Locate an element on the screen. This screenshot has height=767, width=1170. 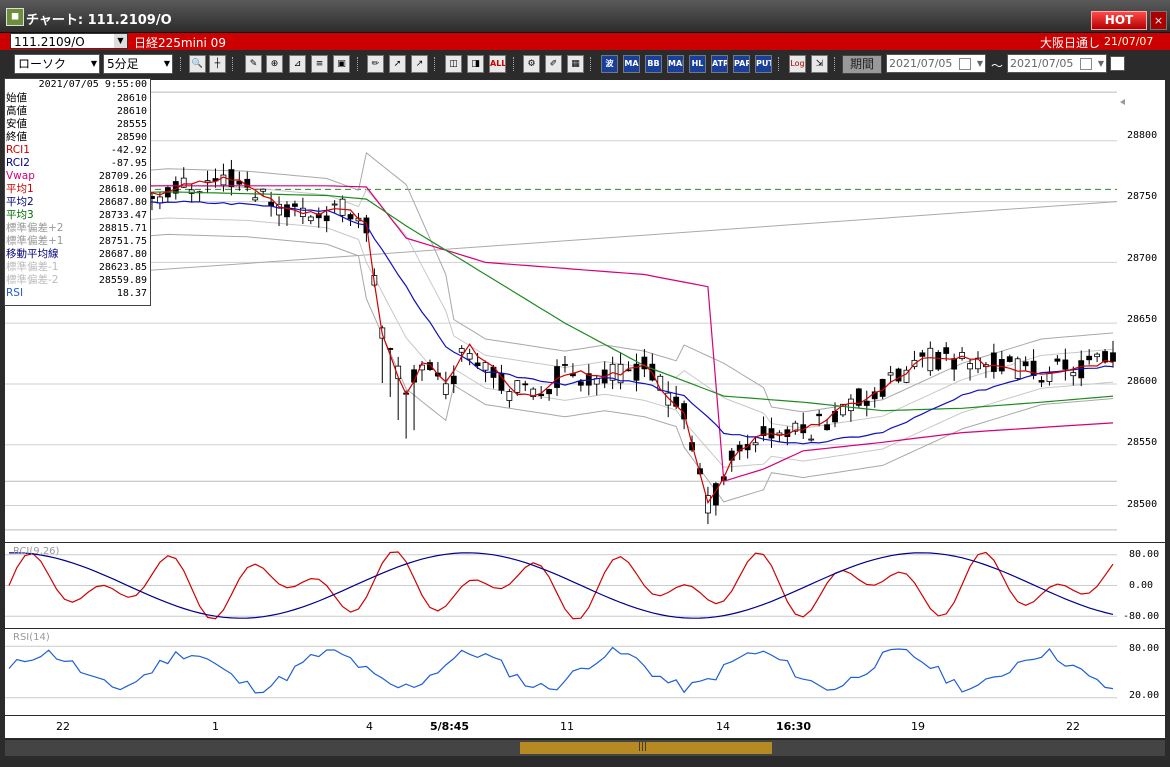
indicator-mae-button: MAE is located at coordinates (675, 64).